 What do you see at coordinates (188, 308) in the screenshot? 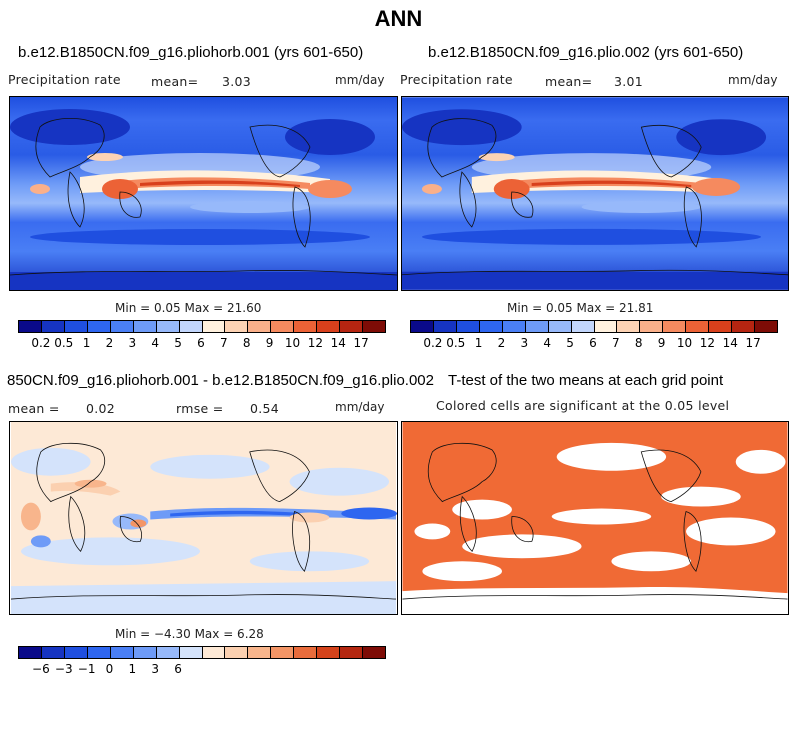
I see `panel1-minmax: Min = 0.05 Max = 21.60` at bounding box center [188, 308].